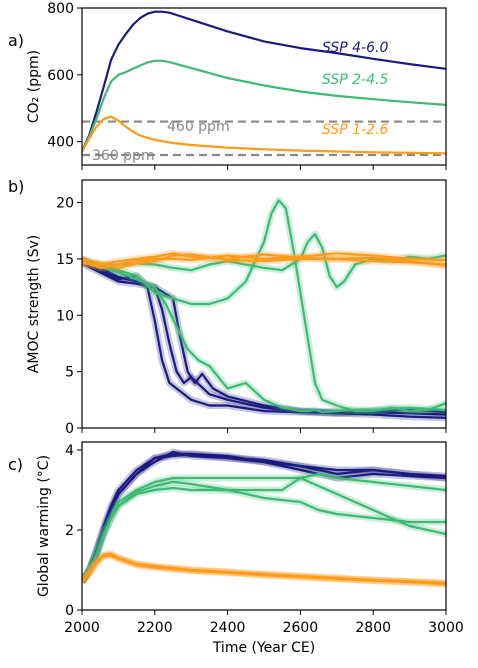  I want to click on y-tick-label: 4, so click(69, 451).